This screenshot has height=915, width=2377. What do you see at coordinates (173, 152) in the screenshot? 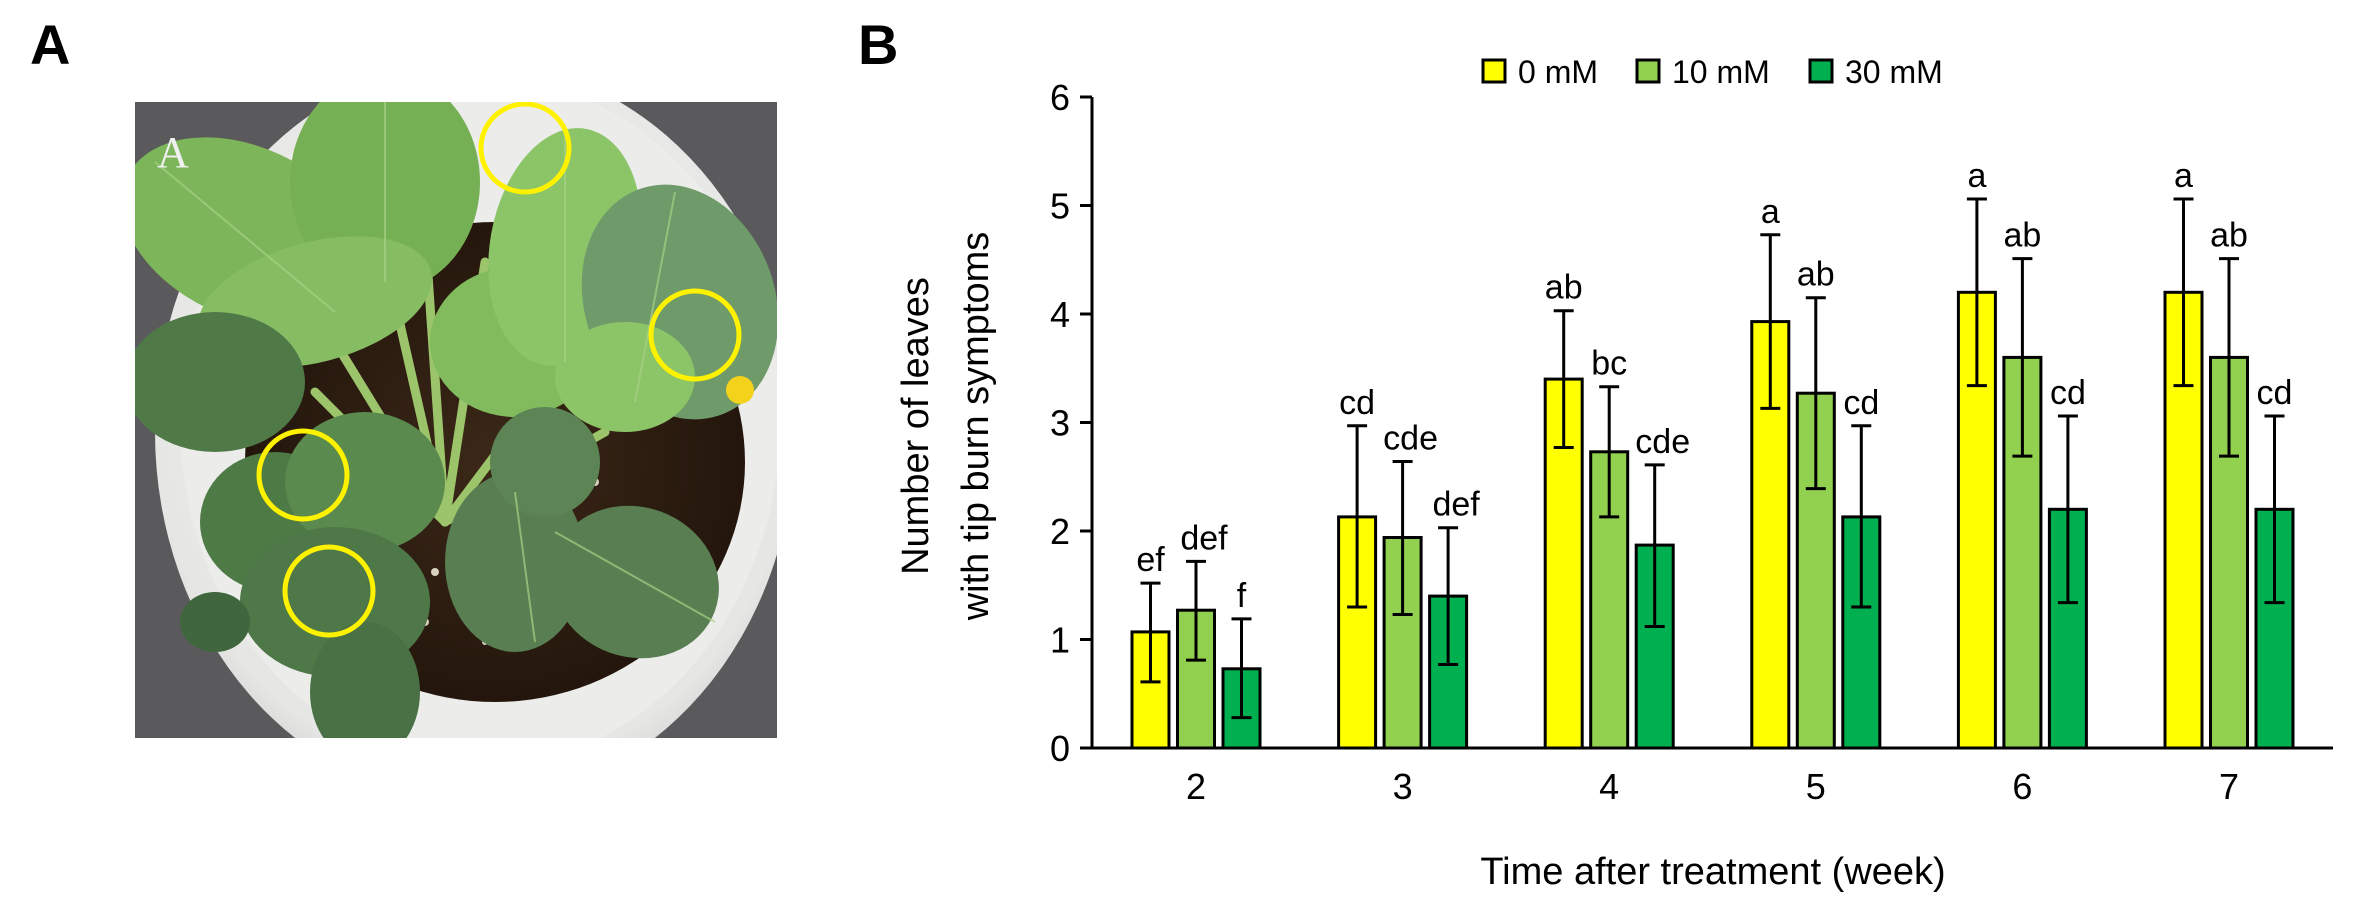
I see `photo-inner-label: A` at bounding box center [173, 152].